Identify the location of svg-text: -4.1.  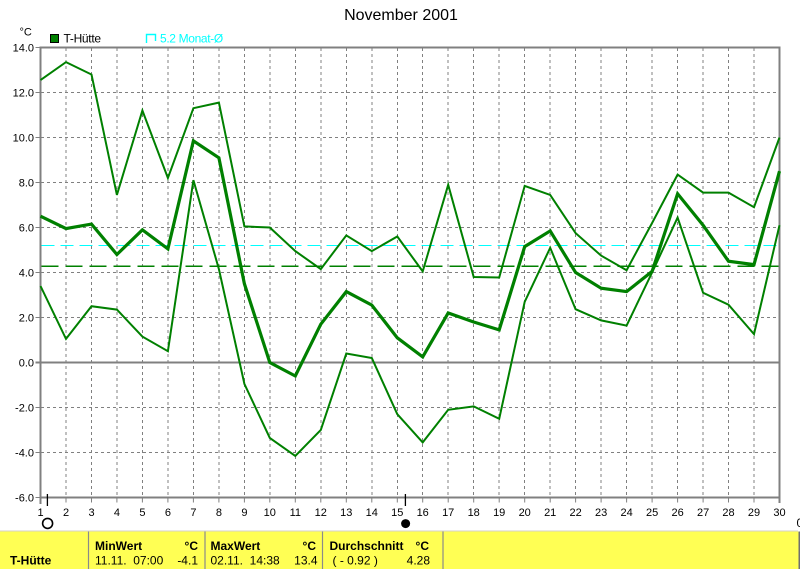
(187, 561).